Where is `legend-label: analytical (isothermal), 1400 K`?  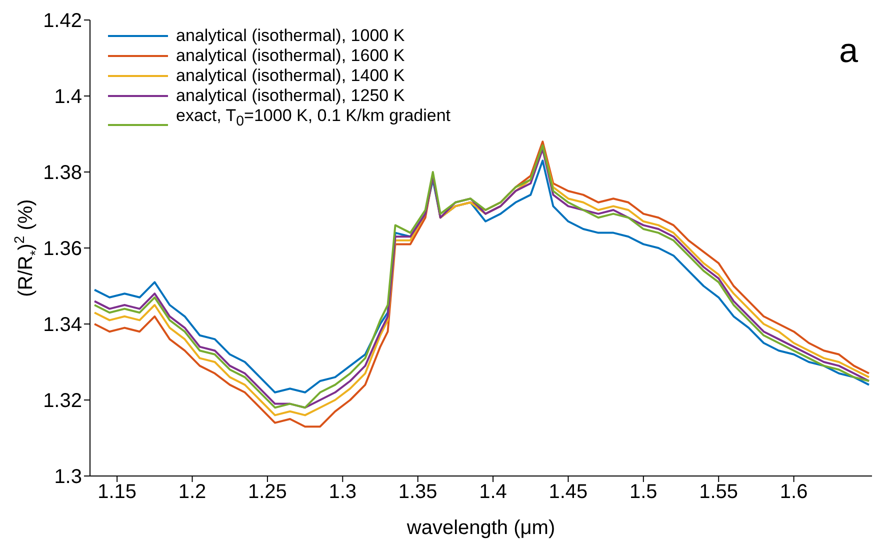
legend-label: analytical (isothermal), 1400 K is located at coordinates (290, 76).